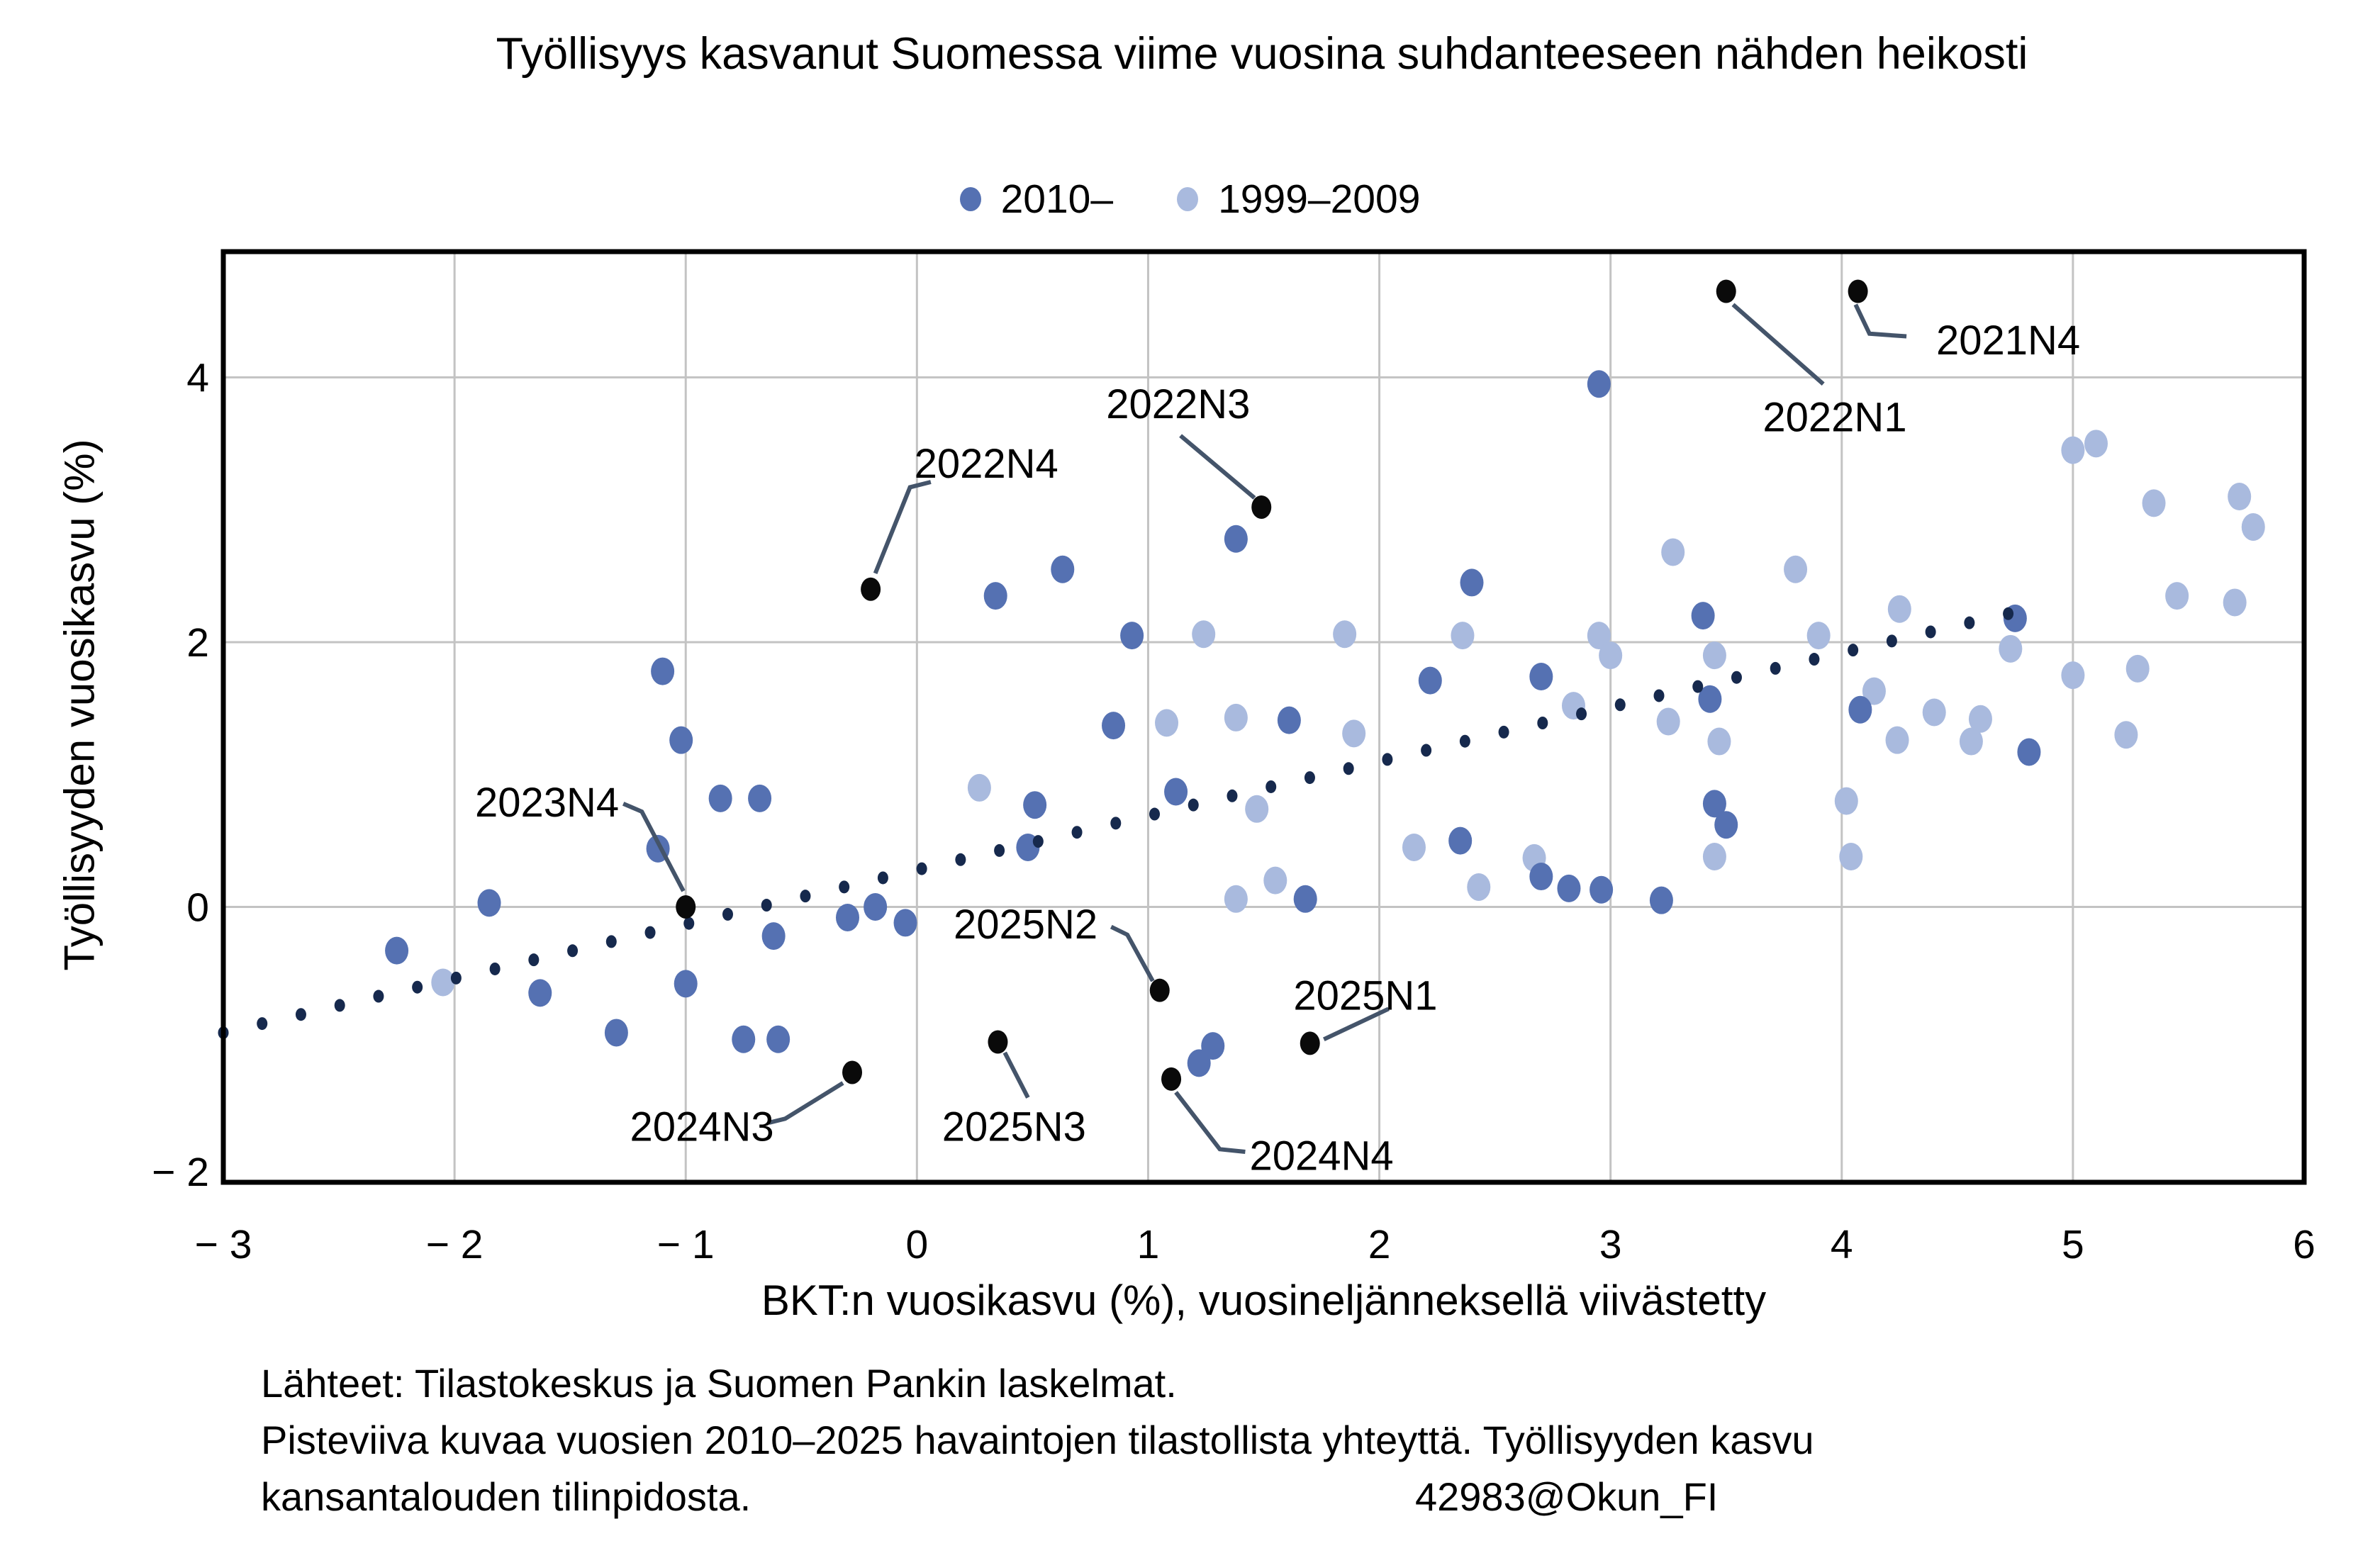 The image size is (2380, 1553). Describe the element at coordinates (1567, 1496) in the screenshot. I see `footer-watermark: 42983@Okun_FI` at that location.